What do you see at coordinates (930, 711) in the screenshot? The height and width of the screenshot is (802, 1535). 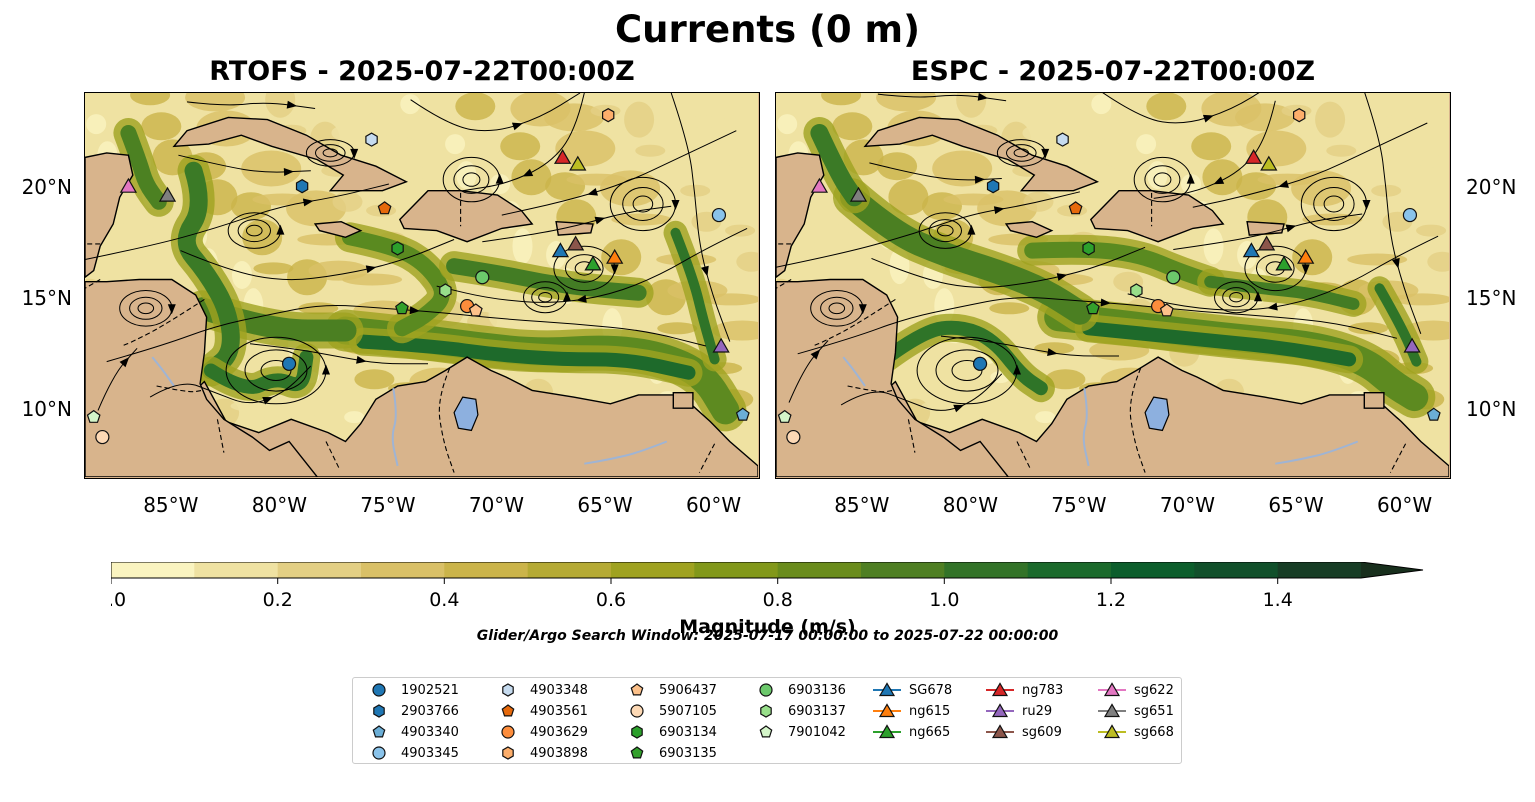 I see `legend-label: ng615` at bounding box center [930, 711].